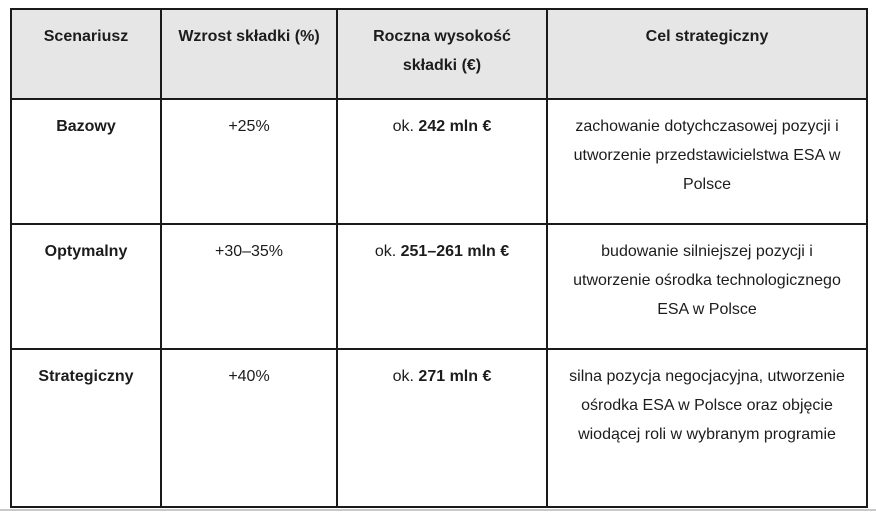 This screenshot has width=876, height=516. I want to click on growth-value: +30–35%, so click(249, 286).